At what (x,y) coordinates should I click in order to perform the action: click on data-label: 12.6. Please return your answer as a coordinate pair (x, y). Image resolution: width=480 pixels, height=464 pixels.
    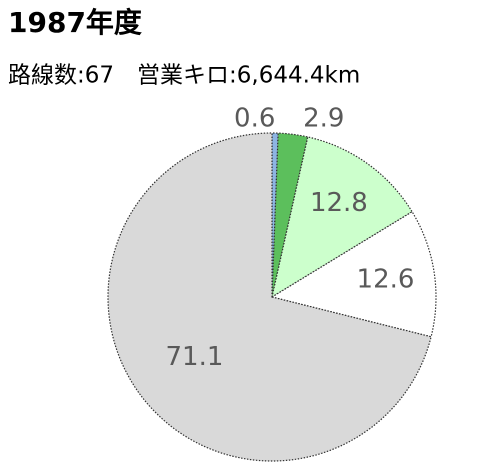
    Looking at the image, I should click on (386, 279).